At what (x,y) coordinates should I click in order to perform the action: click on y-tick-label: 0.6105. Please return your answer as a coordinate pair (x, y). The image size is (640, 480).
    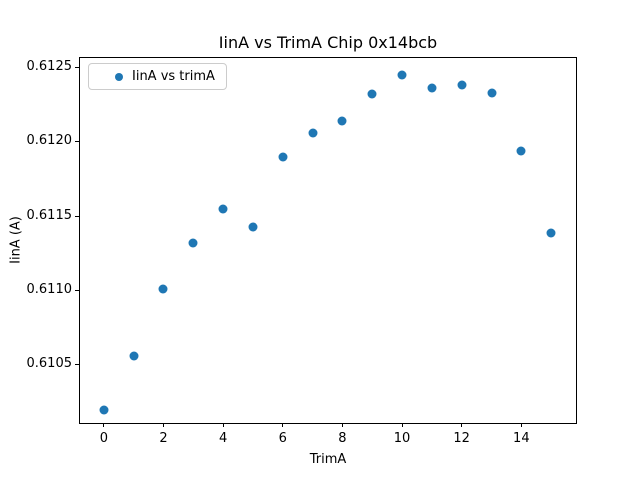
    Looking at the image, I should click on (49, 364).